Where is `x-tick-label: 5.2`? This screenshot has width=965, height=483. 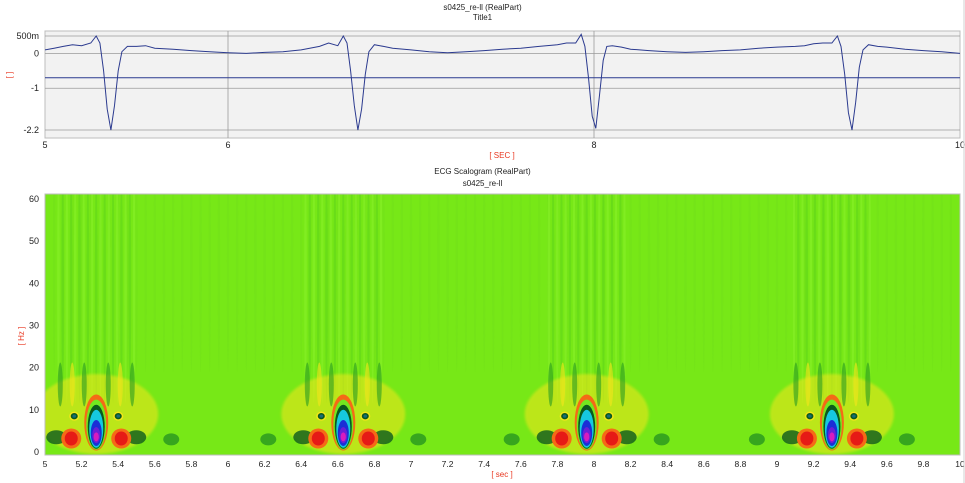 x-tick-label: 5.2 is located at coordinates (82, 464).